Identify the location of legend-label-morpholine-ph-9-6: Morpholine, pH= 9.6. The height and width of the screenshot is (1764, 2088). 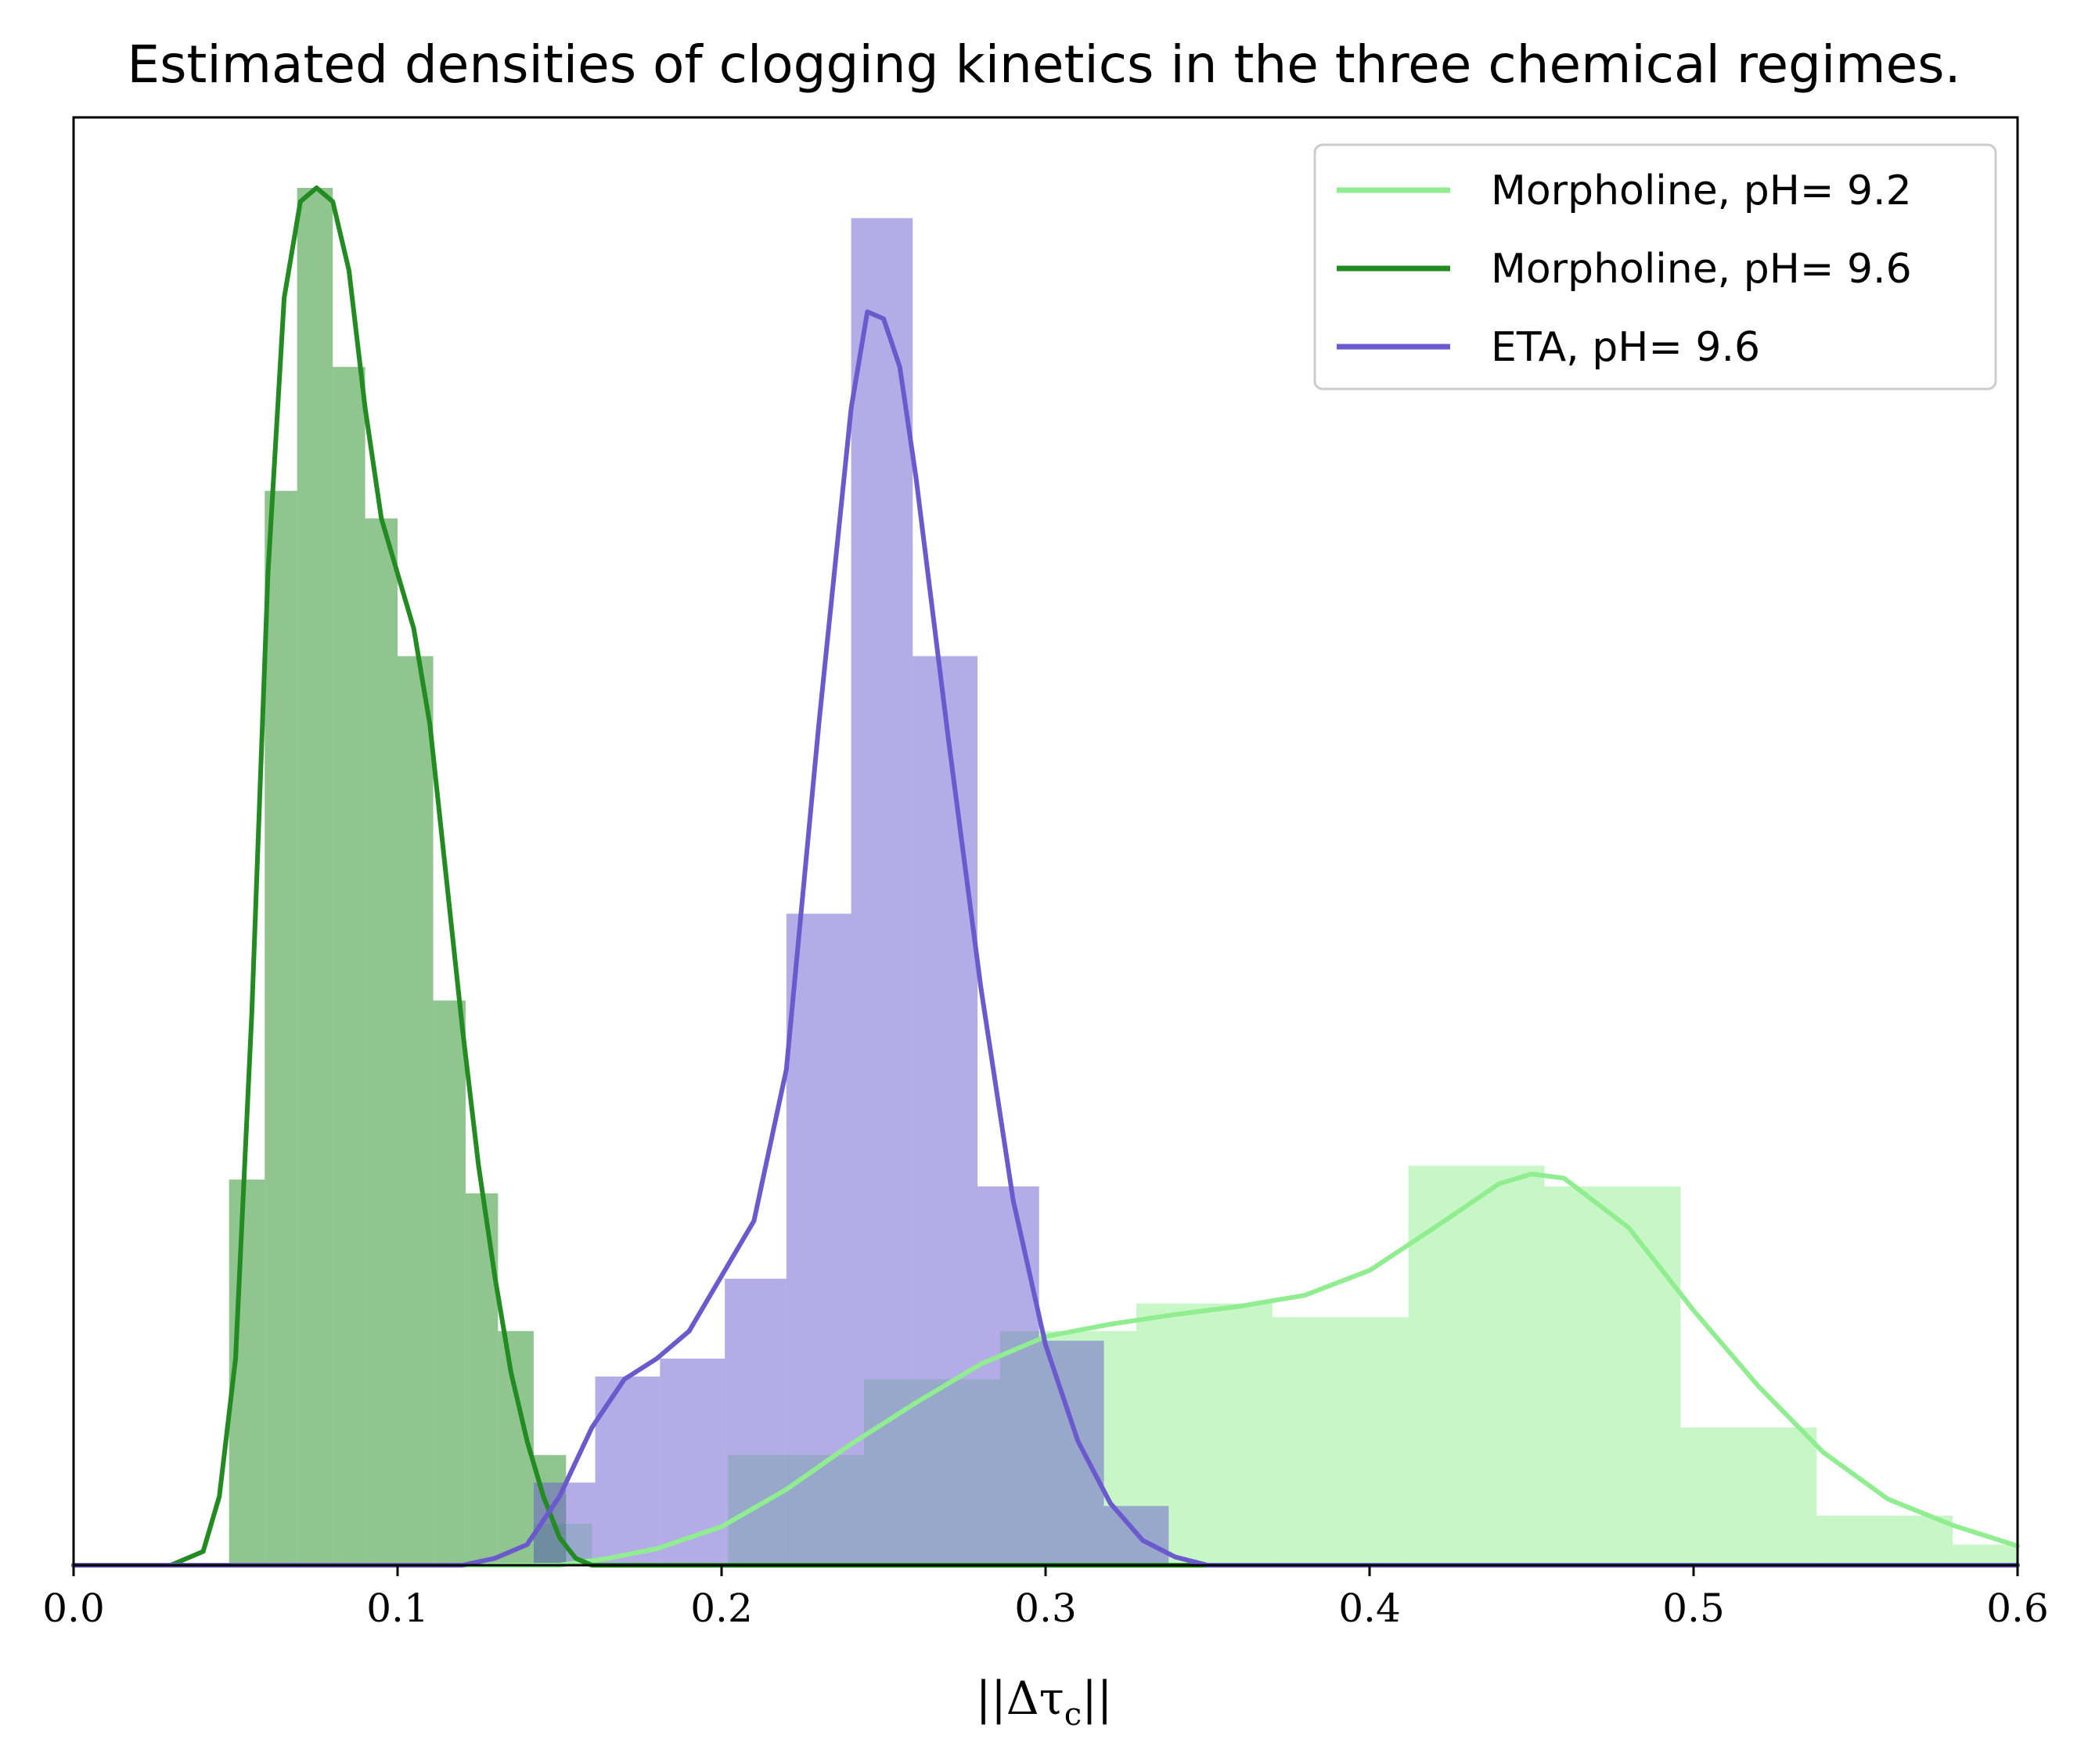
(1701, 269).